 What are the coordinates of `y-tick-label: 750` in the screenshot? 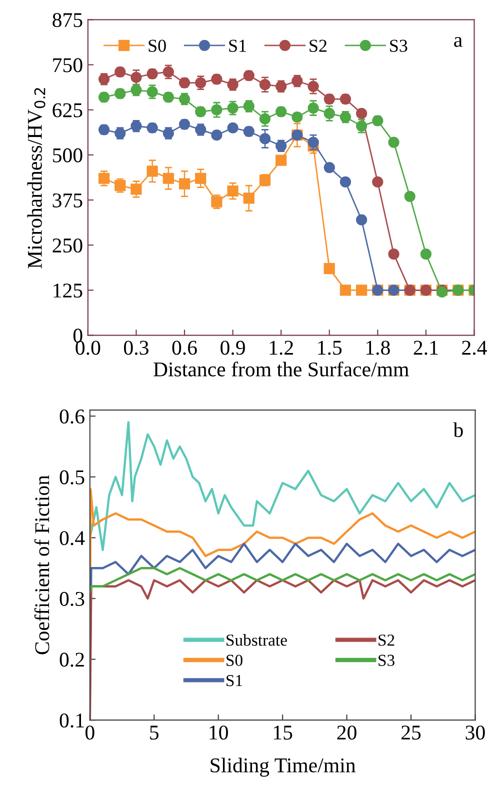 It's located at (67, 65).